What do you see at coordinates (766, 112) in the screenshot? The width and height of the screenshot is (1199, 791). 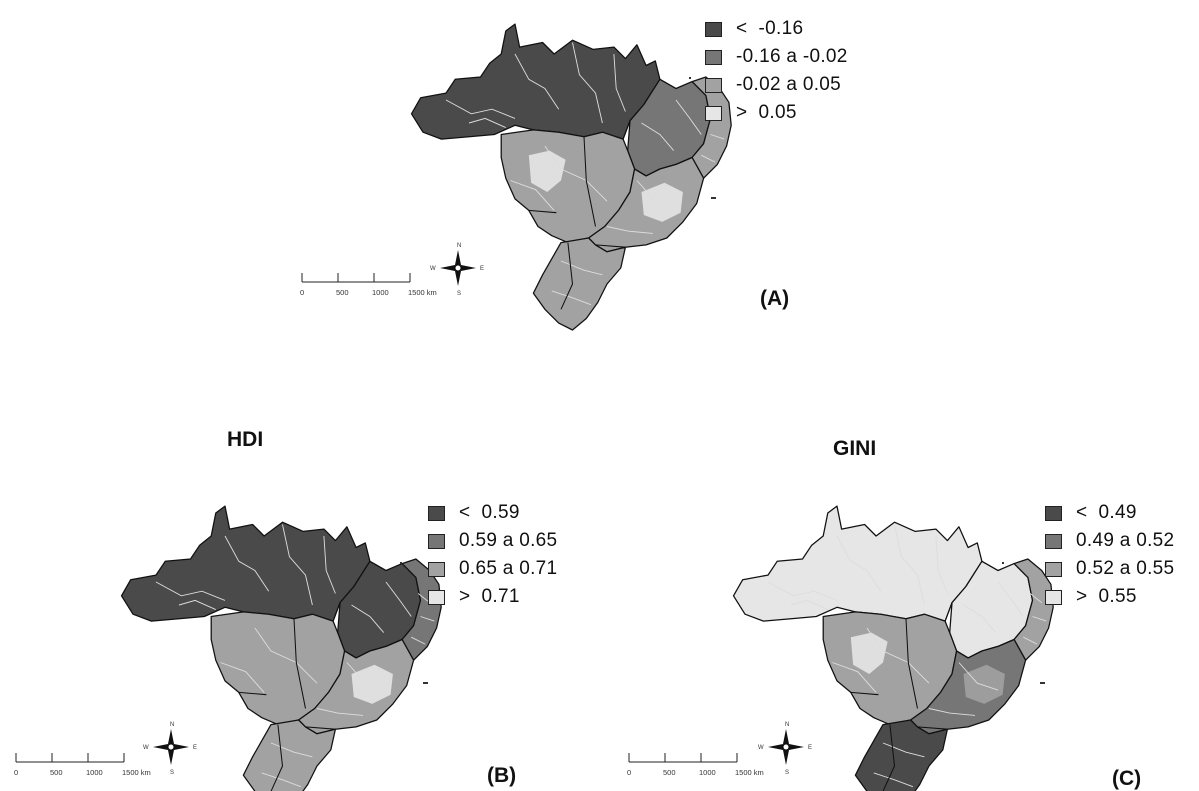 I see `legend-label: > 0.05` at bounding box center [766, 112].